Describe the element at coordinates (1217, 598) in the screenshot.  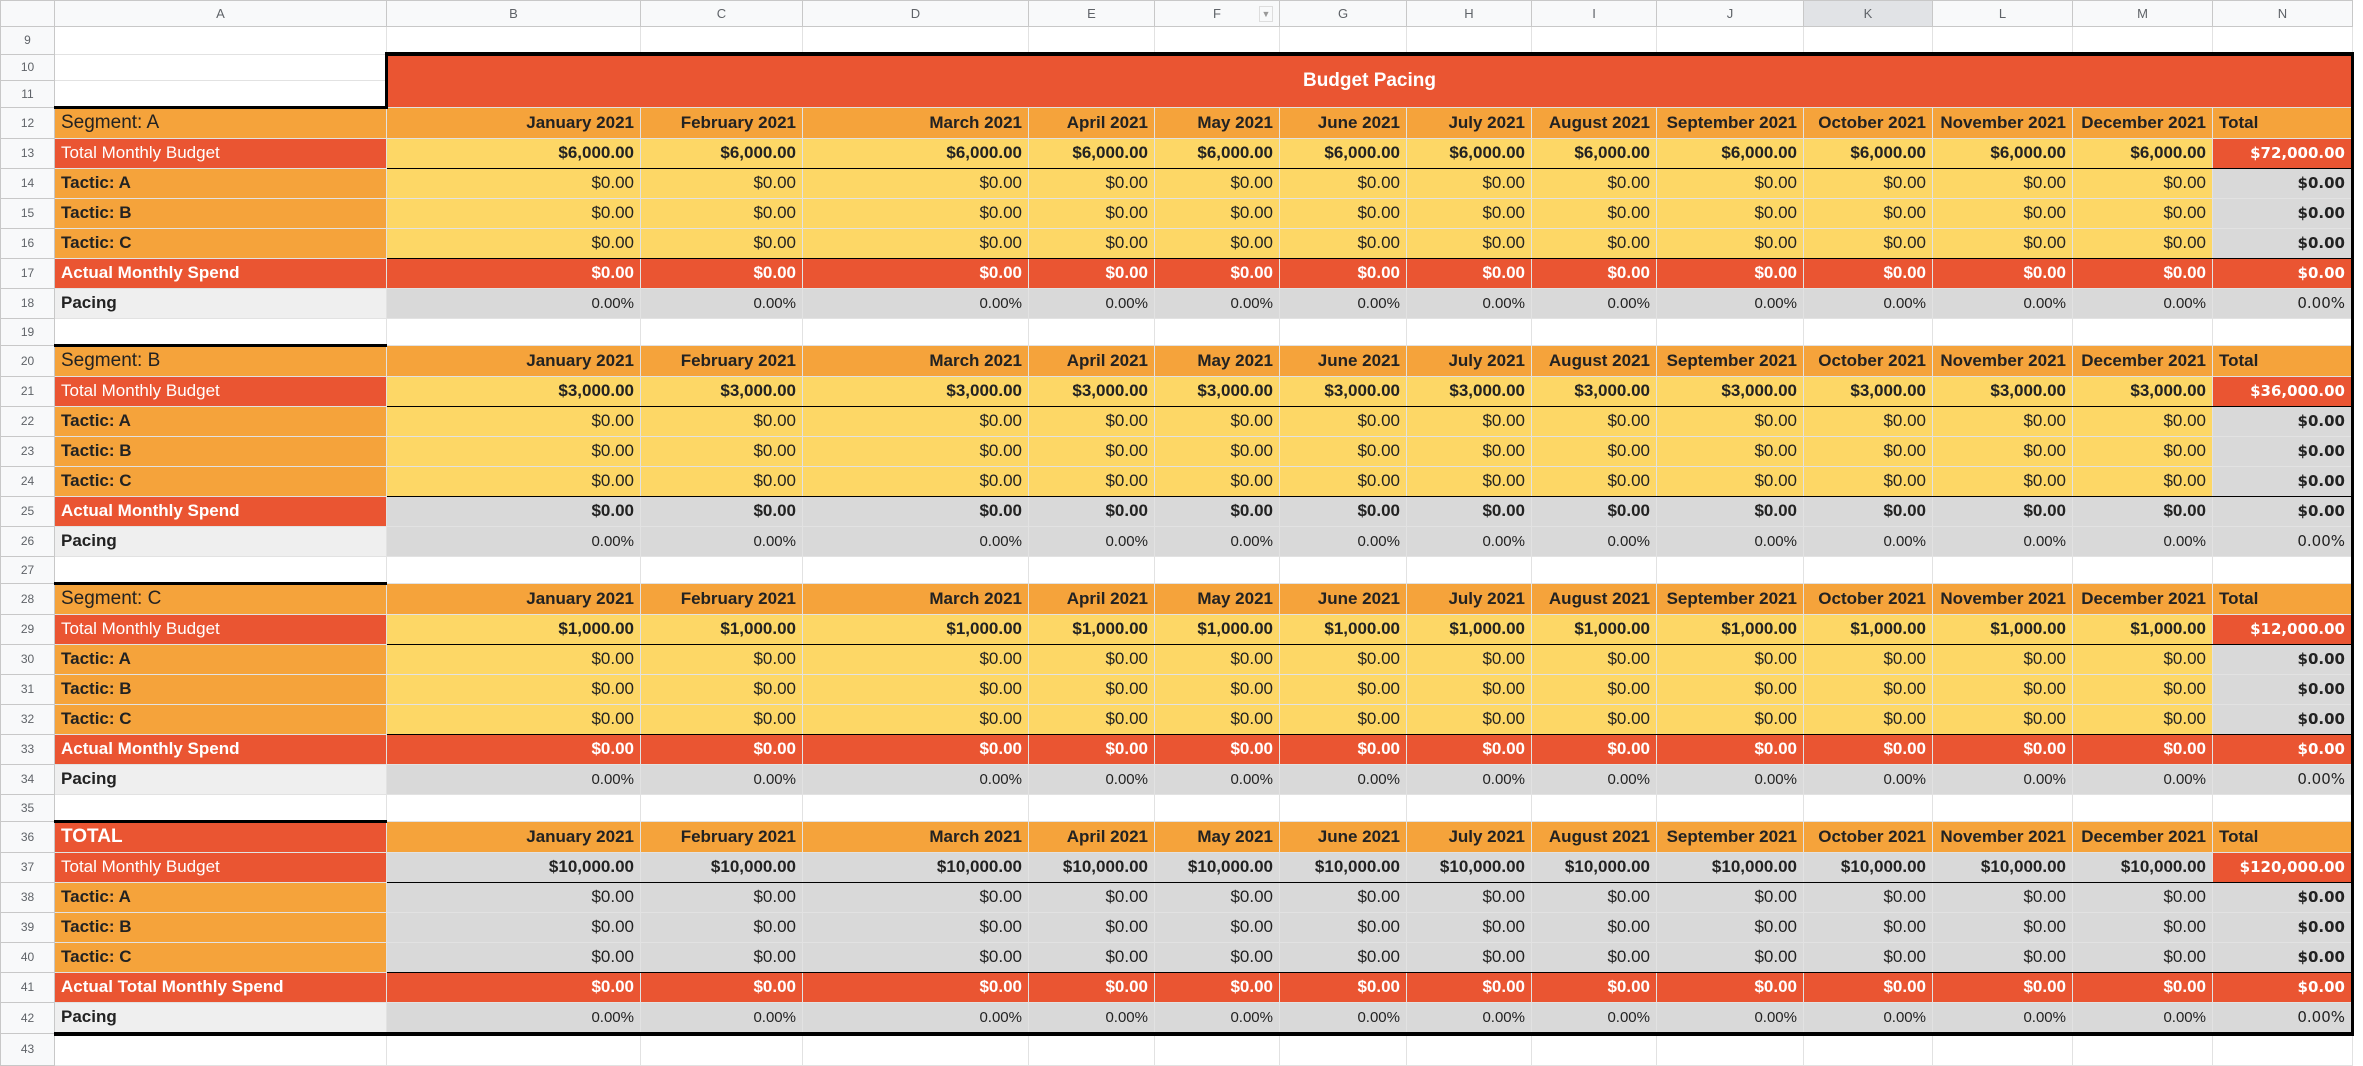
I see `month-header: May 2021` at that location.